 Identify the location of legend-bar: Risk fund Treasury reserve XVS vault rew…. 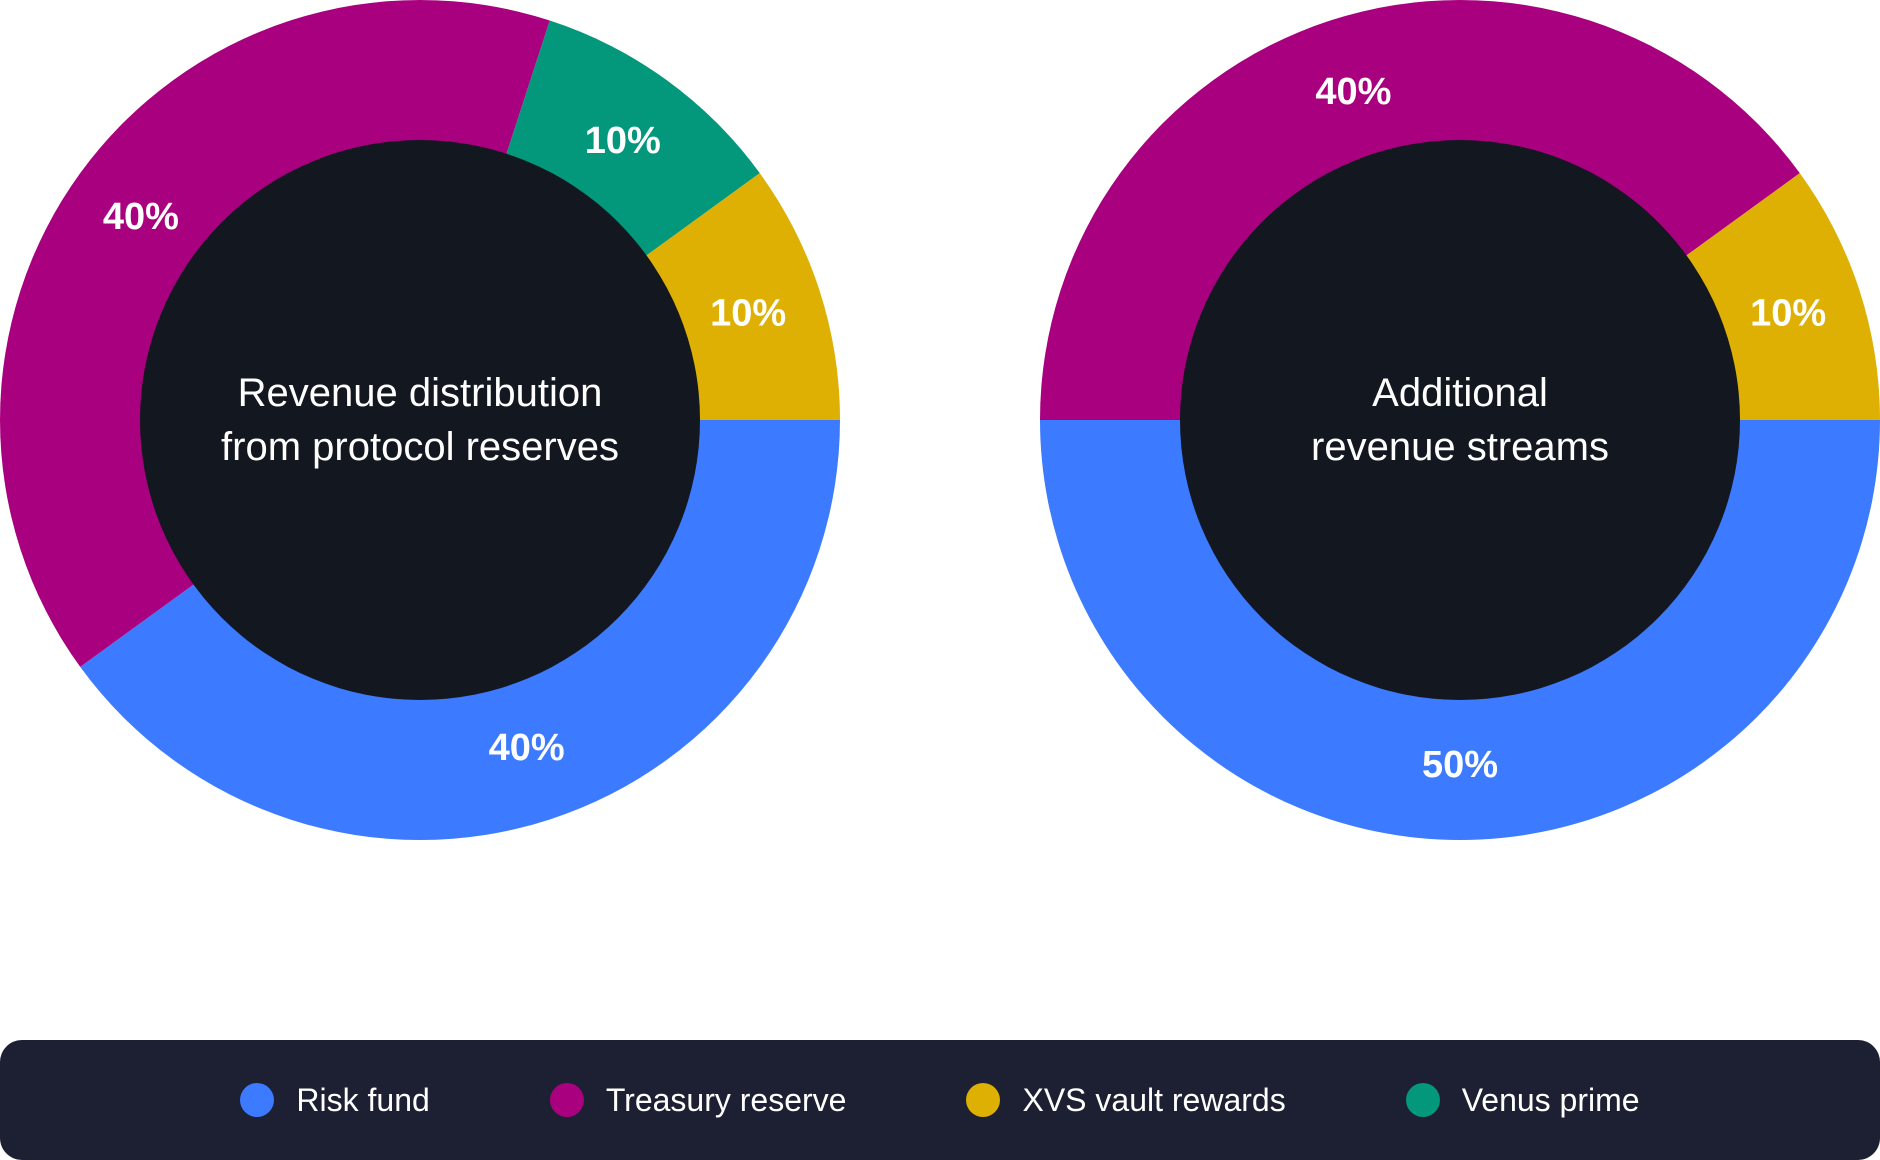
(940, 1100).